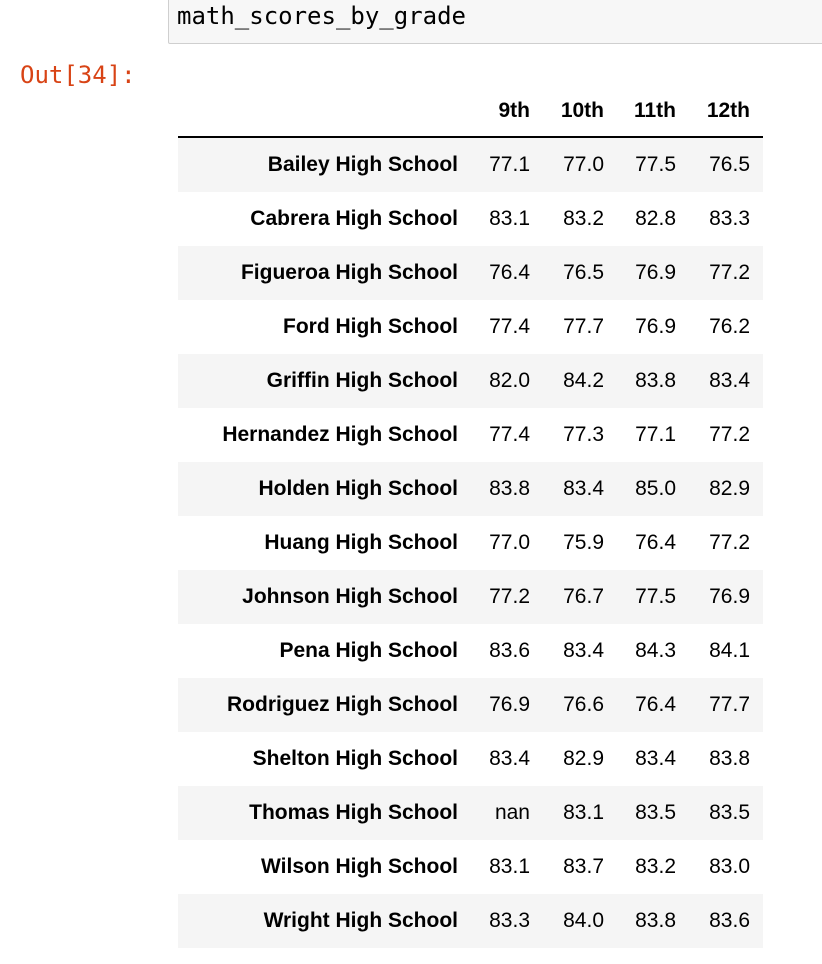  Describe the element at coordinates (361, 542) in the screenshot. I see `row-header-school: Huang High School` at that location.